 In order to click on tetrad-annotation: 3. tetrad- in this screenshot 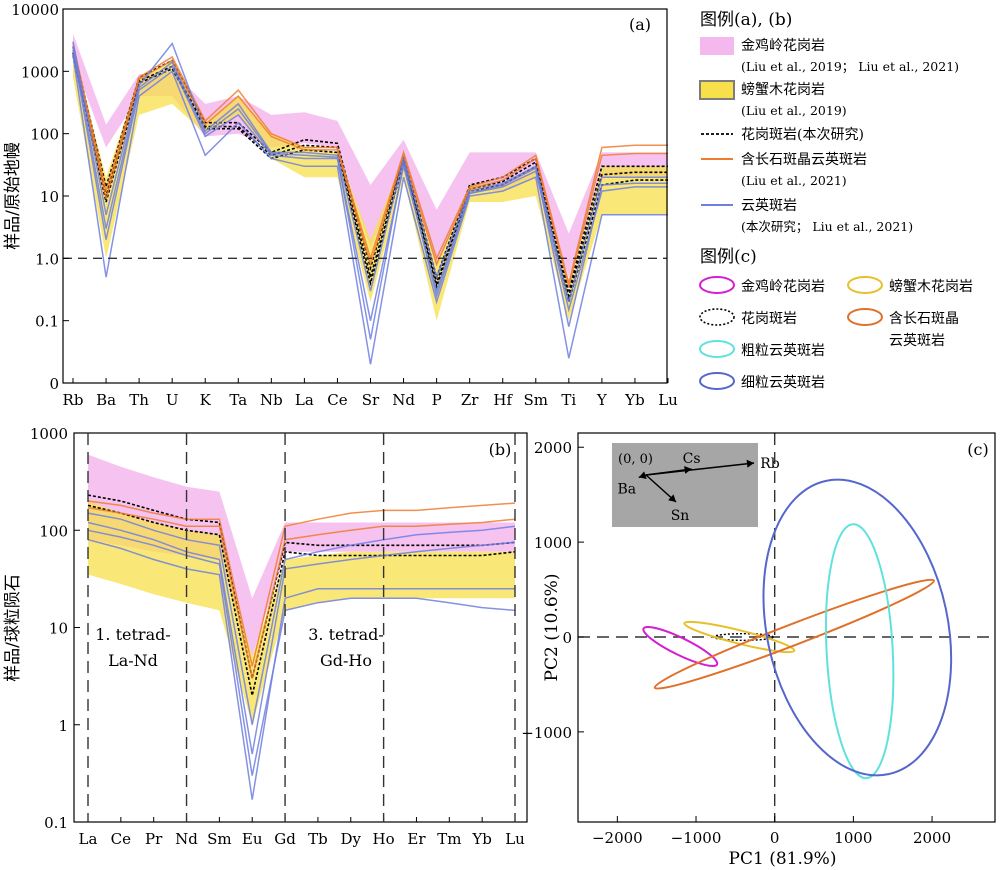, I will do `click(346, 634)`.